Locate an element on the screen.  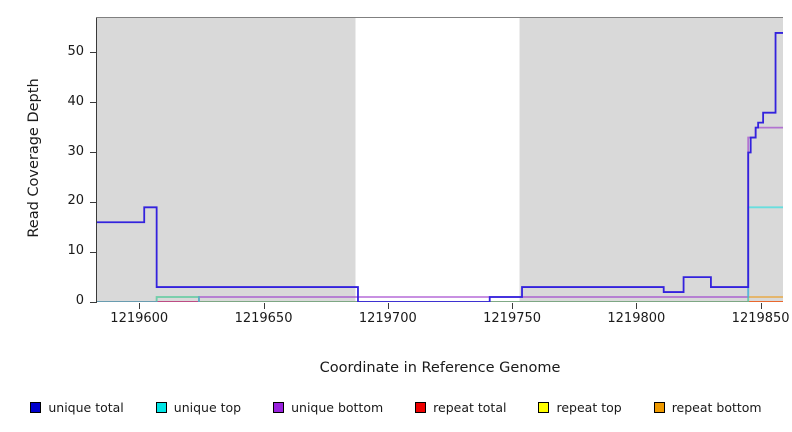
legend-item-unique-total: unique total is located at coordinates (77, 407).